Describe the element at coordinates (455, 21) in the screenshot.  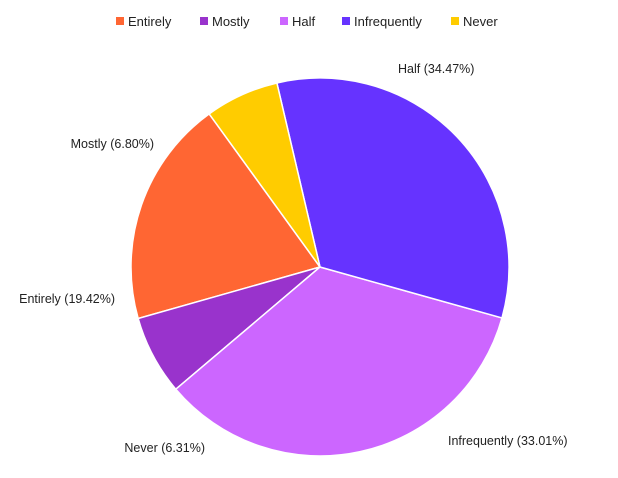
I see `legend-swatch-never` at that location.